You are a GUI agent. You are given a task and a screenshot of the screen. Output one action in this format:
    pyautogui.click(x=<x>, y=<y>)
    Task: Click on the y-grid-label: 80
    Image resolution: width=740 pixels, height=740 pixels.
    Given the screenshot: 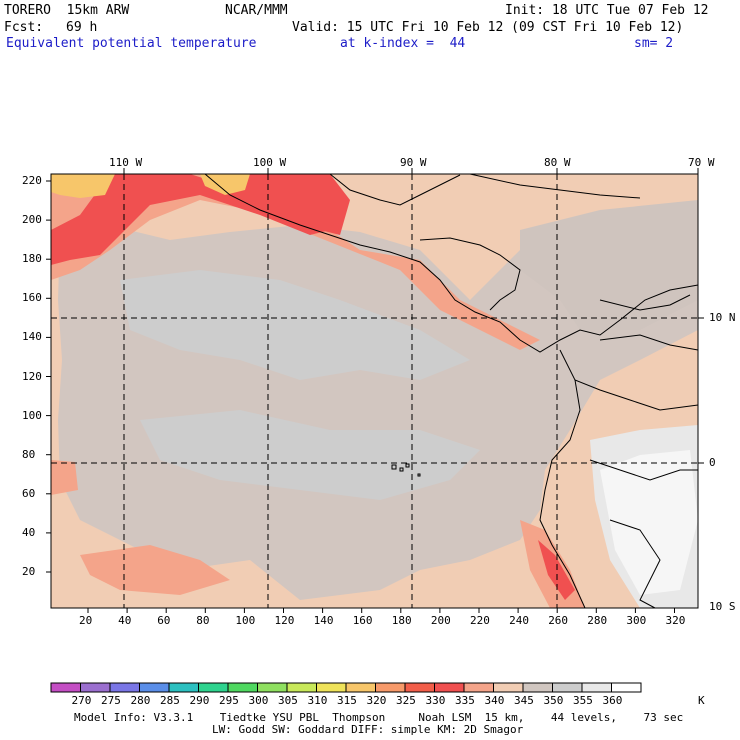 What is the action you would take?
    pyautogui.click(x=29, y=454)
    